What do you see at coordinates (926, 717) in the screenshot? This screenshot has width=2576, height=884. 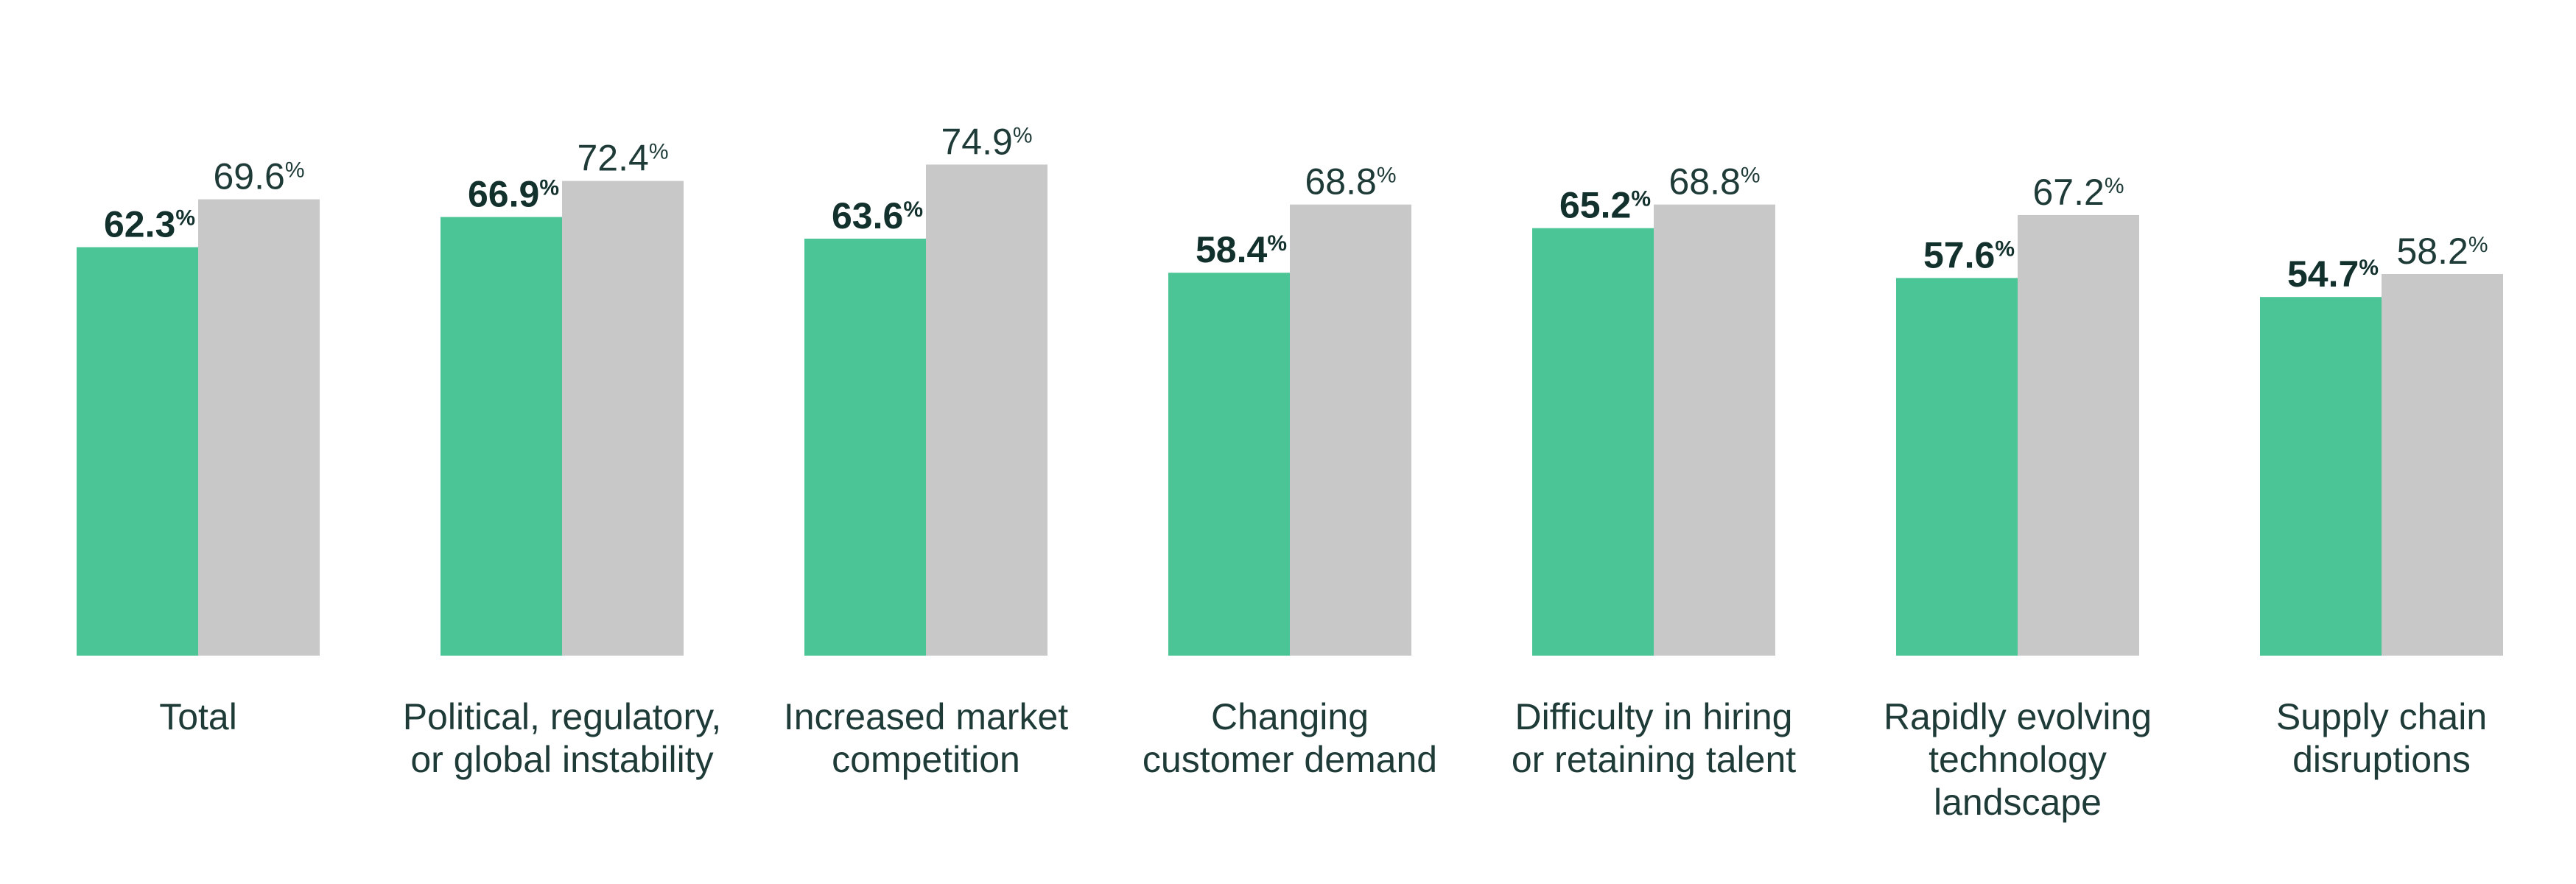 I see `category-label-line: Increased market` at bounding box center [926, 717].